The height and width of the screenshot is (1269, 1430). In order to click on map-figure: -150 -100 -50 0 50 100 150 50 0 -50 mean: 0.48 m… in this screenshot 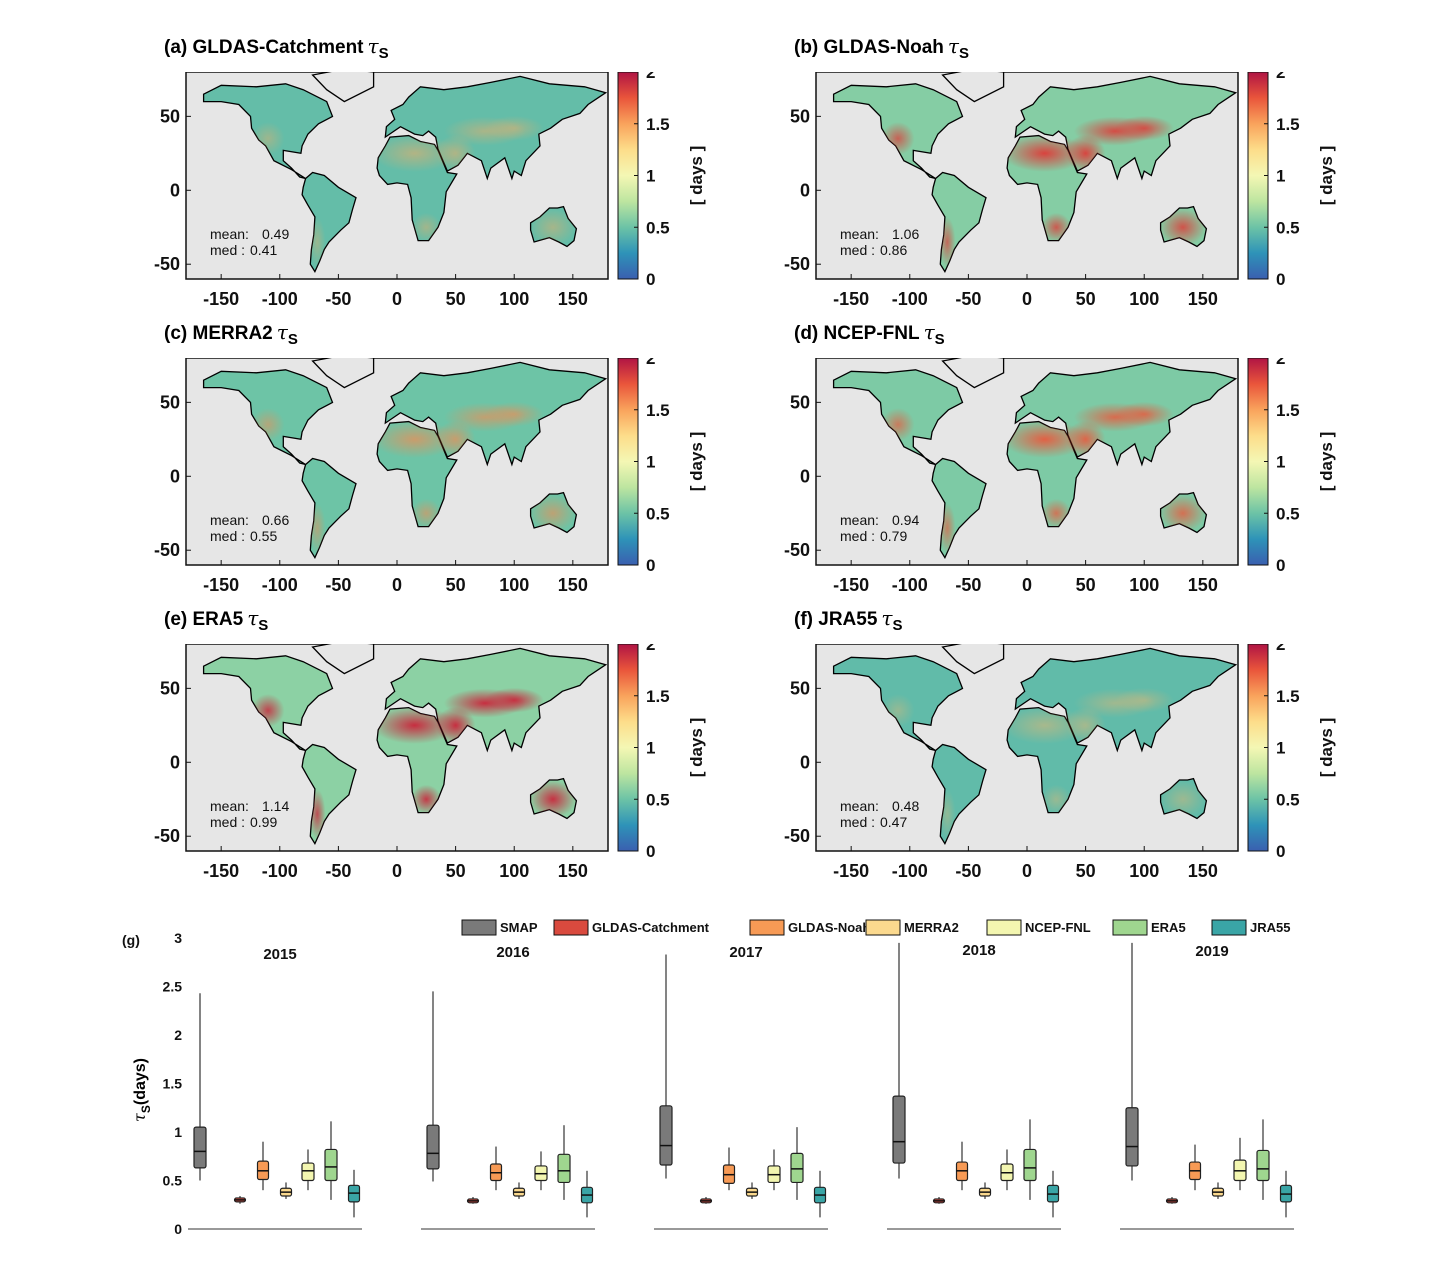, I will do `click(1060, 758)`.